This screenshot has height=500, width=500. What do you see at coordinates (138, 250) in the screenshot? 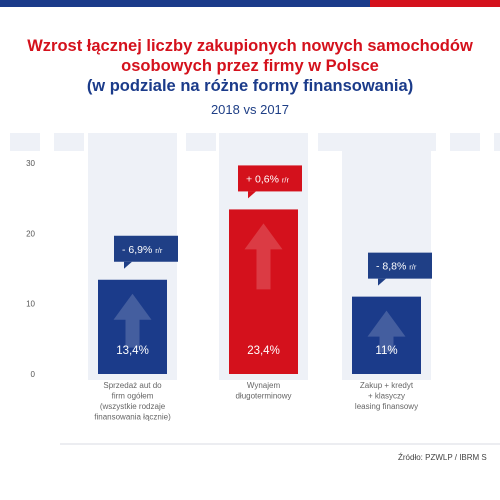
I see `change-value-0: - 6,9%` at bounding box center [138, 250].